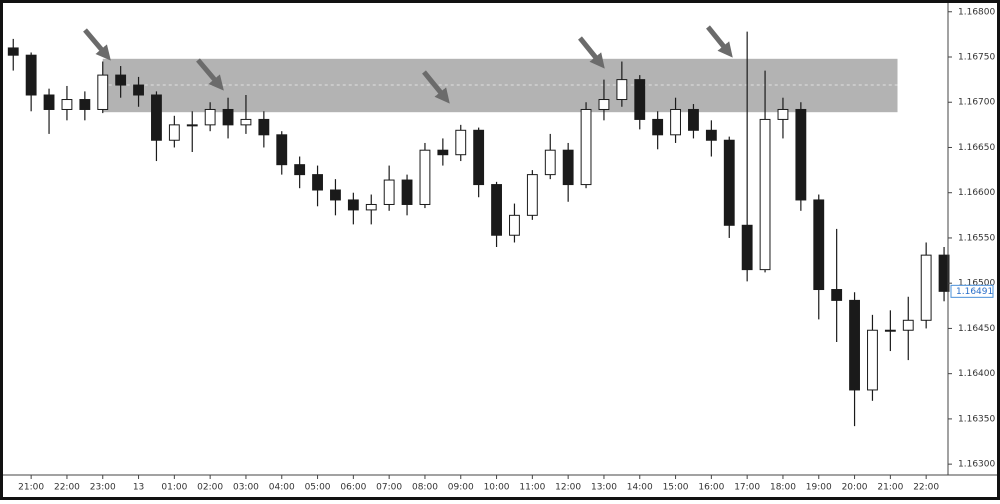 Image resolution: width=1000 pixels, height=504 pixels. Describe the element at coordinates (976, 329) in the screenshot. I see `y-tick-label: 1.16450` at that location.